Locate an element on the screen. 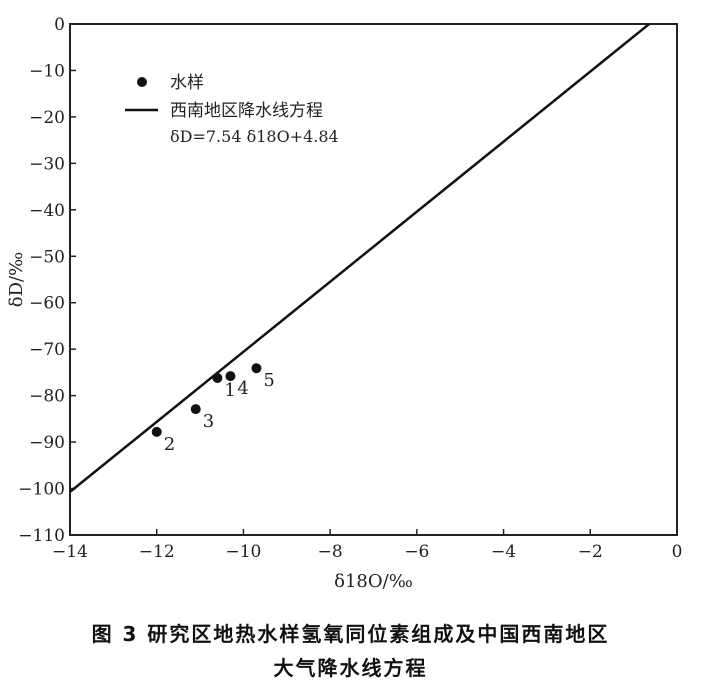 This screenshot has width=701, height=692. y-tick-label: −110 is located at coordinates (41, 536).